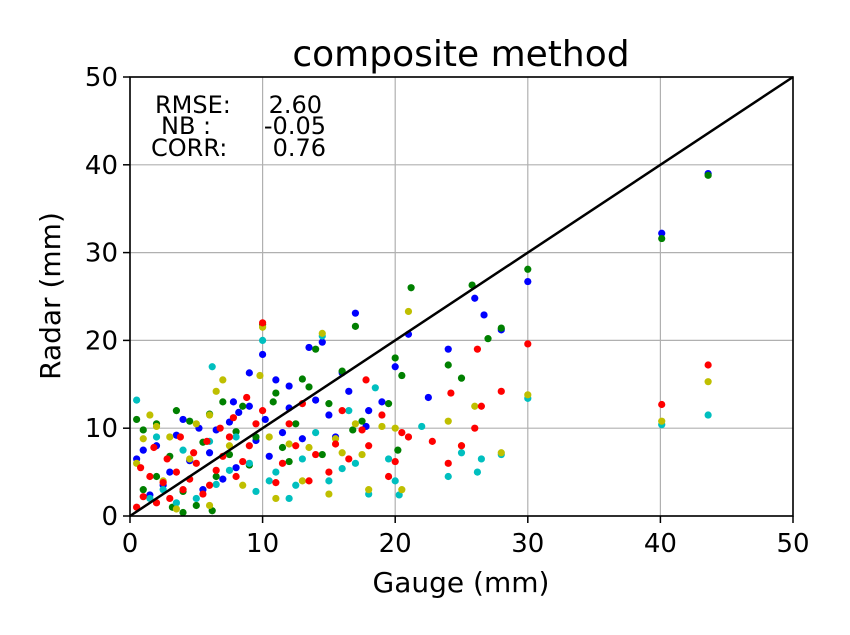  I want to click on chart-title: composite method, so click(460, 54).